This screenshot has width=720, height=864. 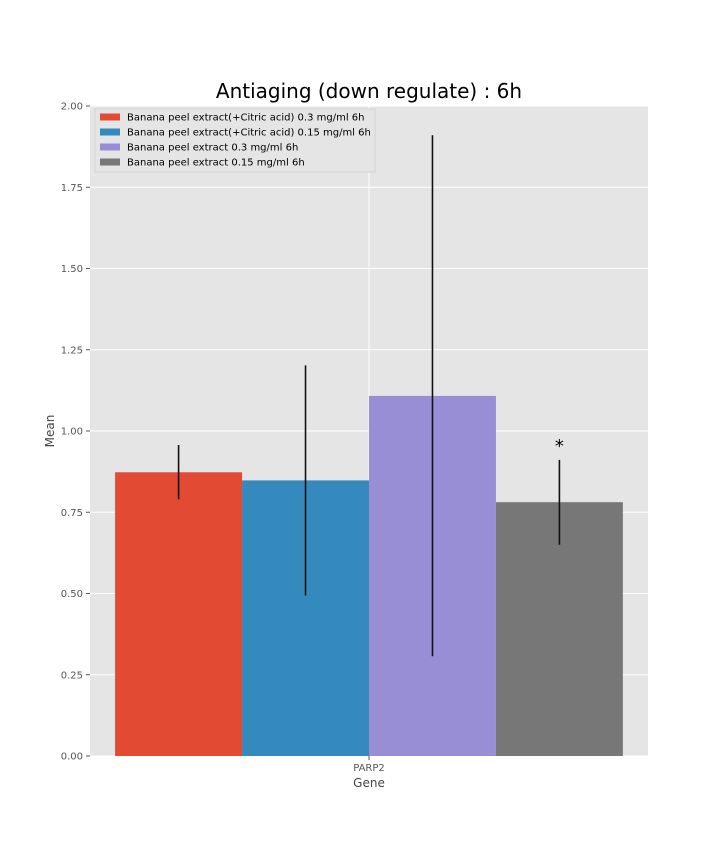 What do you see at coordinates (72, 432) in the screenshot?
I see `y-tick-label: 1.00` at bounding box center [72, 432].